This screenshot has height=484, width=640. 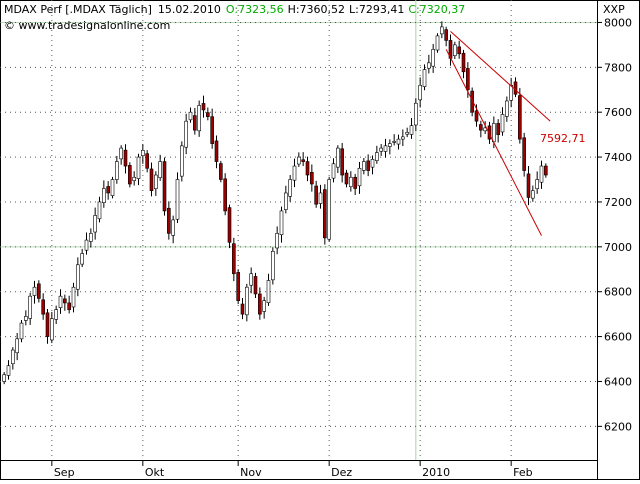 I want to click on header-high: H:7360,52, so click(x=316, y=9).